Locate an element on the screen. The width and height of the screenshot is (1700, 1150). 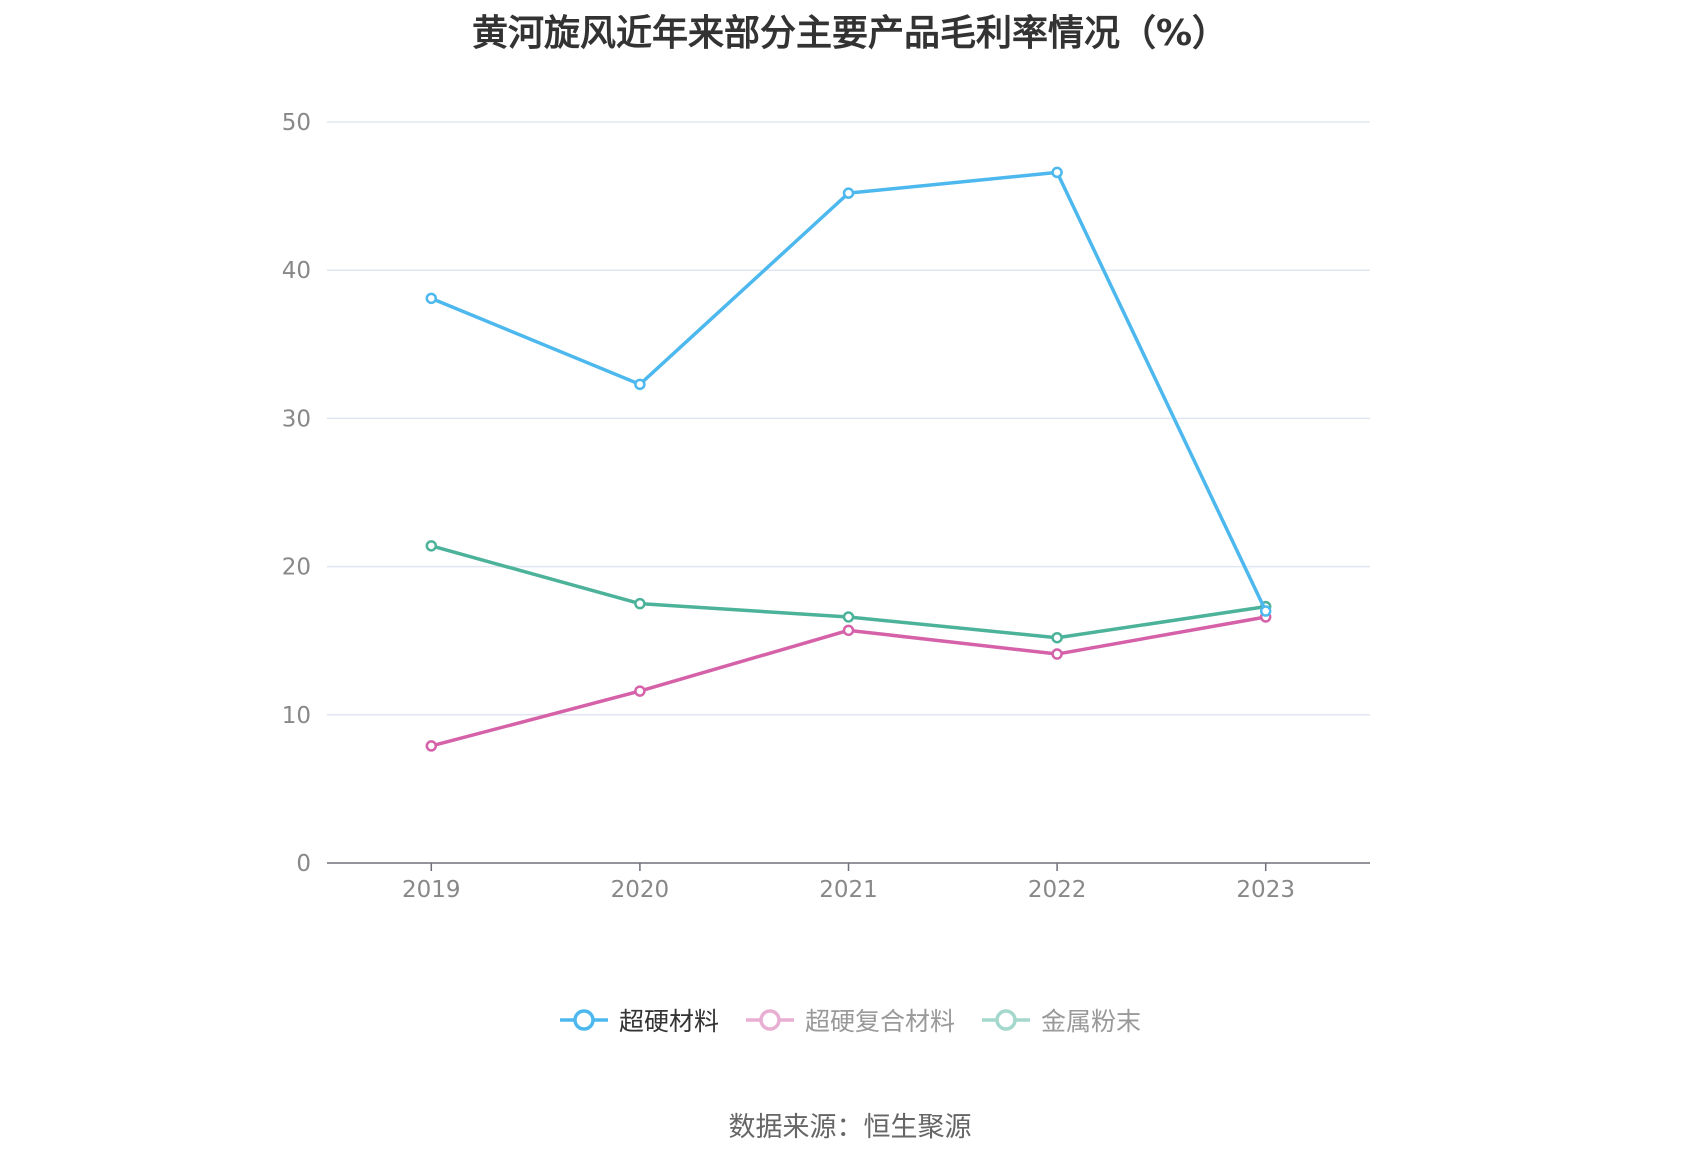
y-tick-label: 0 is located at coordinates (303, 864).